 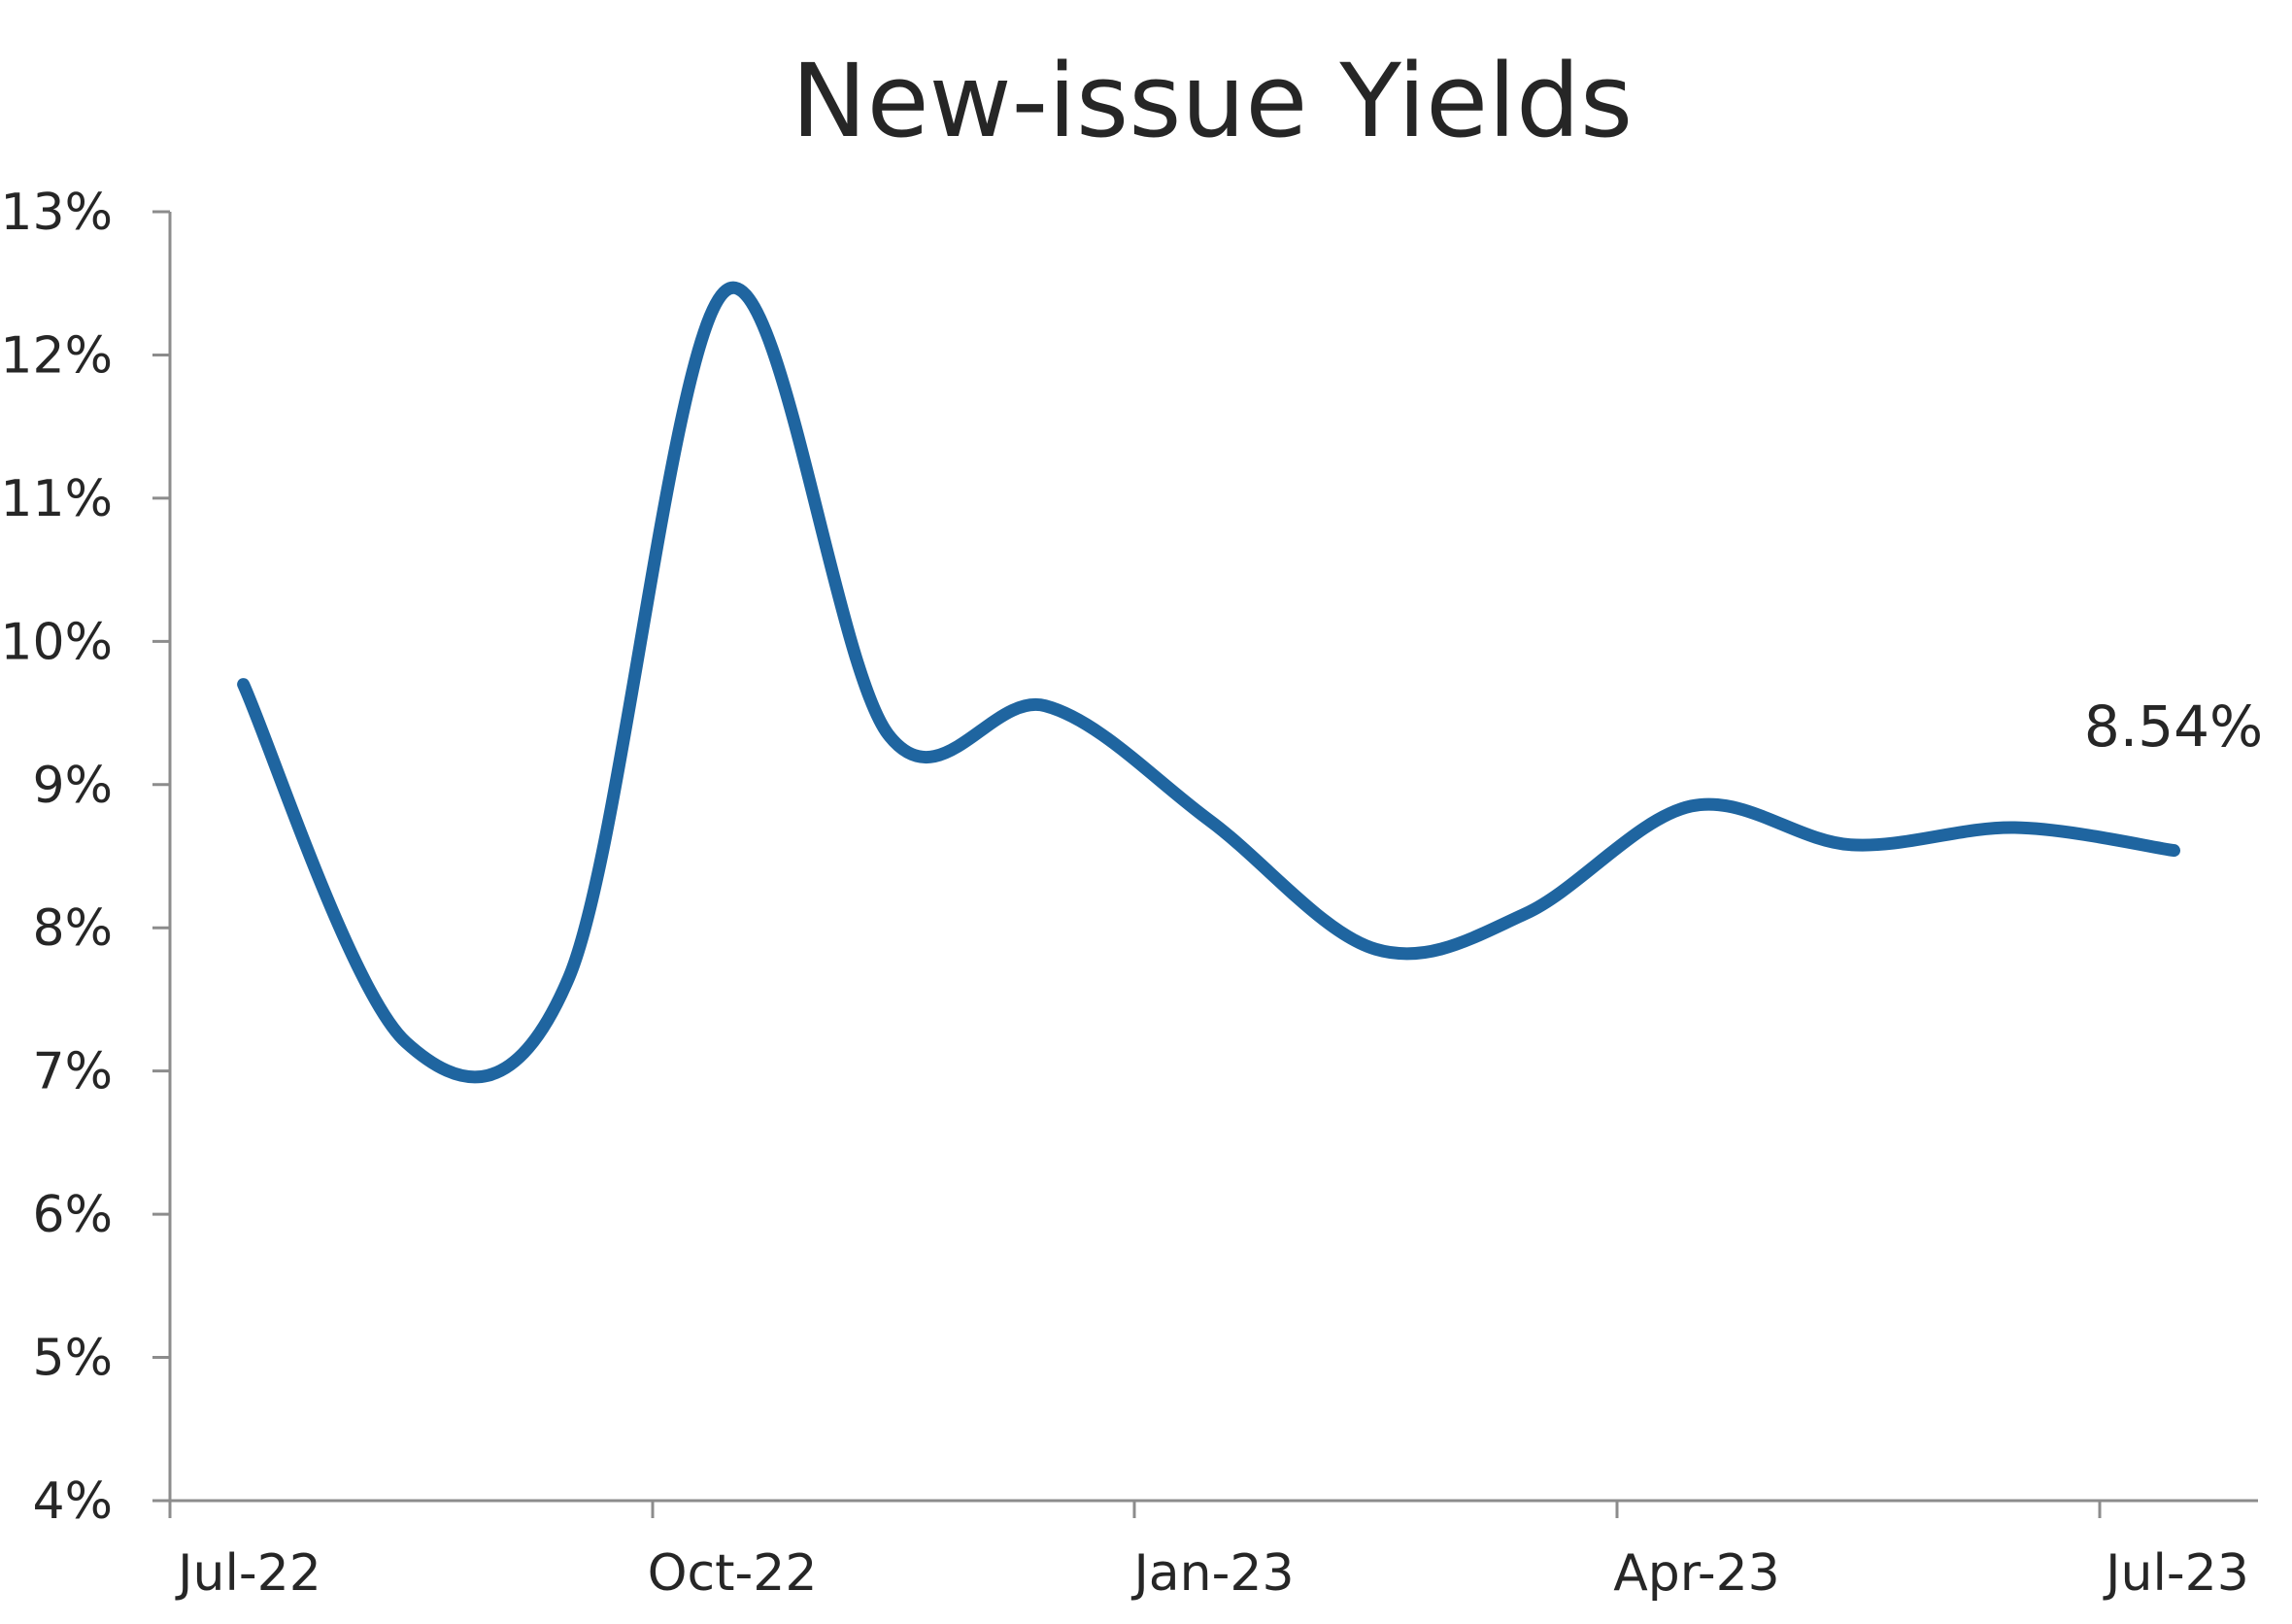 I want to click on chart-title: New-issue Yields, so click(x=1212, y=101).